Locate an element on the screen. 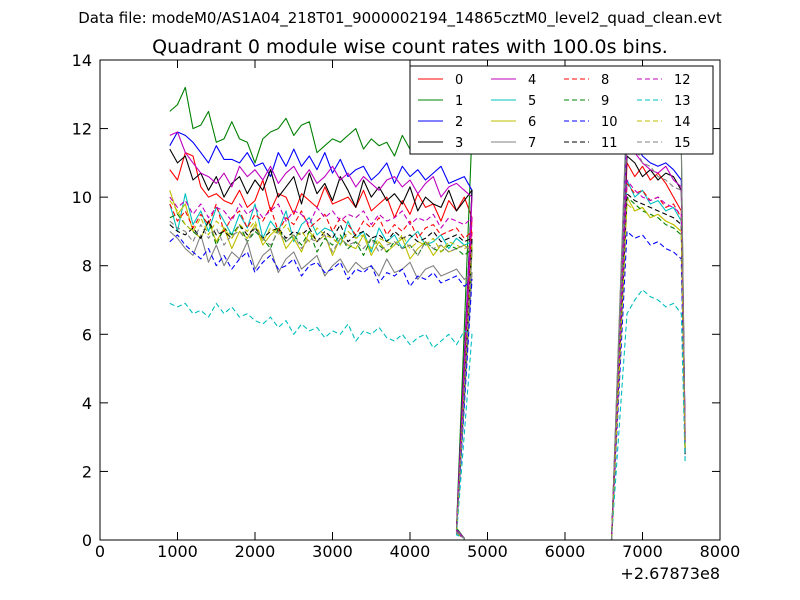  legend-label-11: 11 is located at coordinates (609, 143).